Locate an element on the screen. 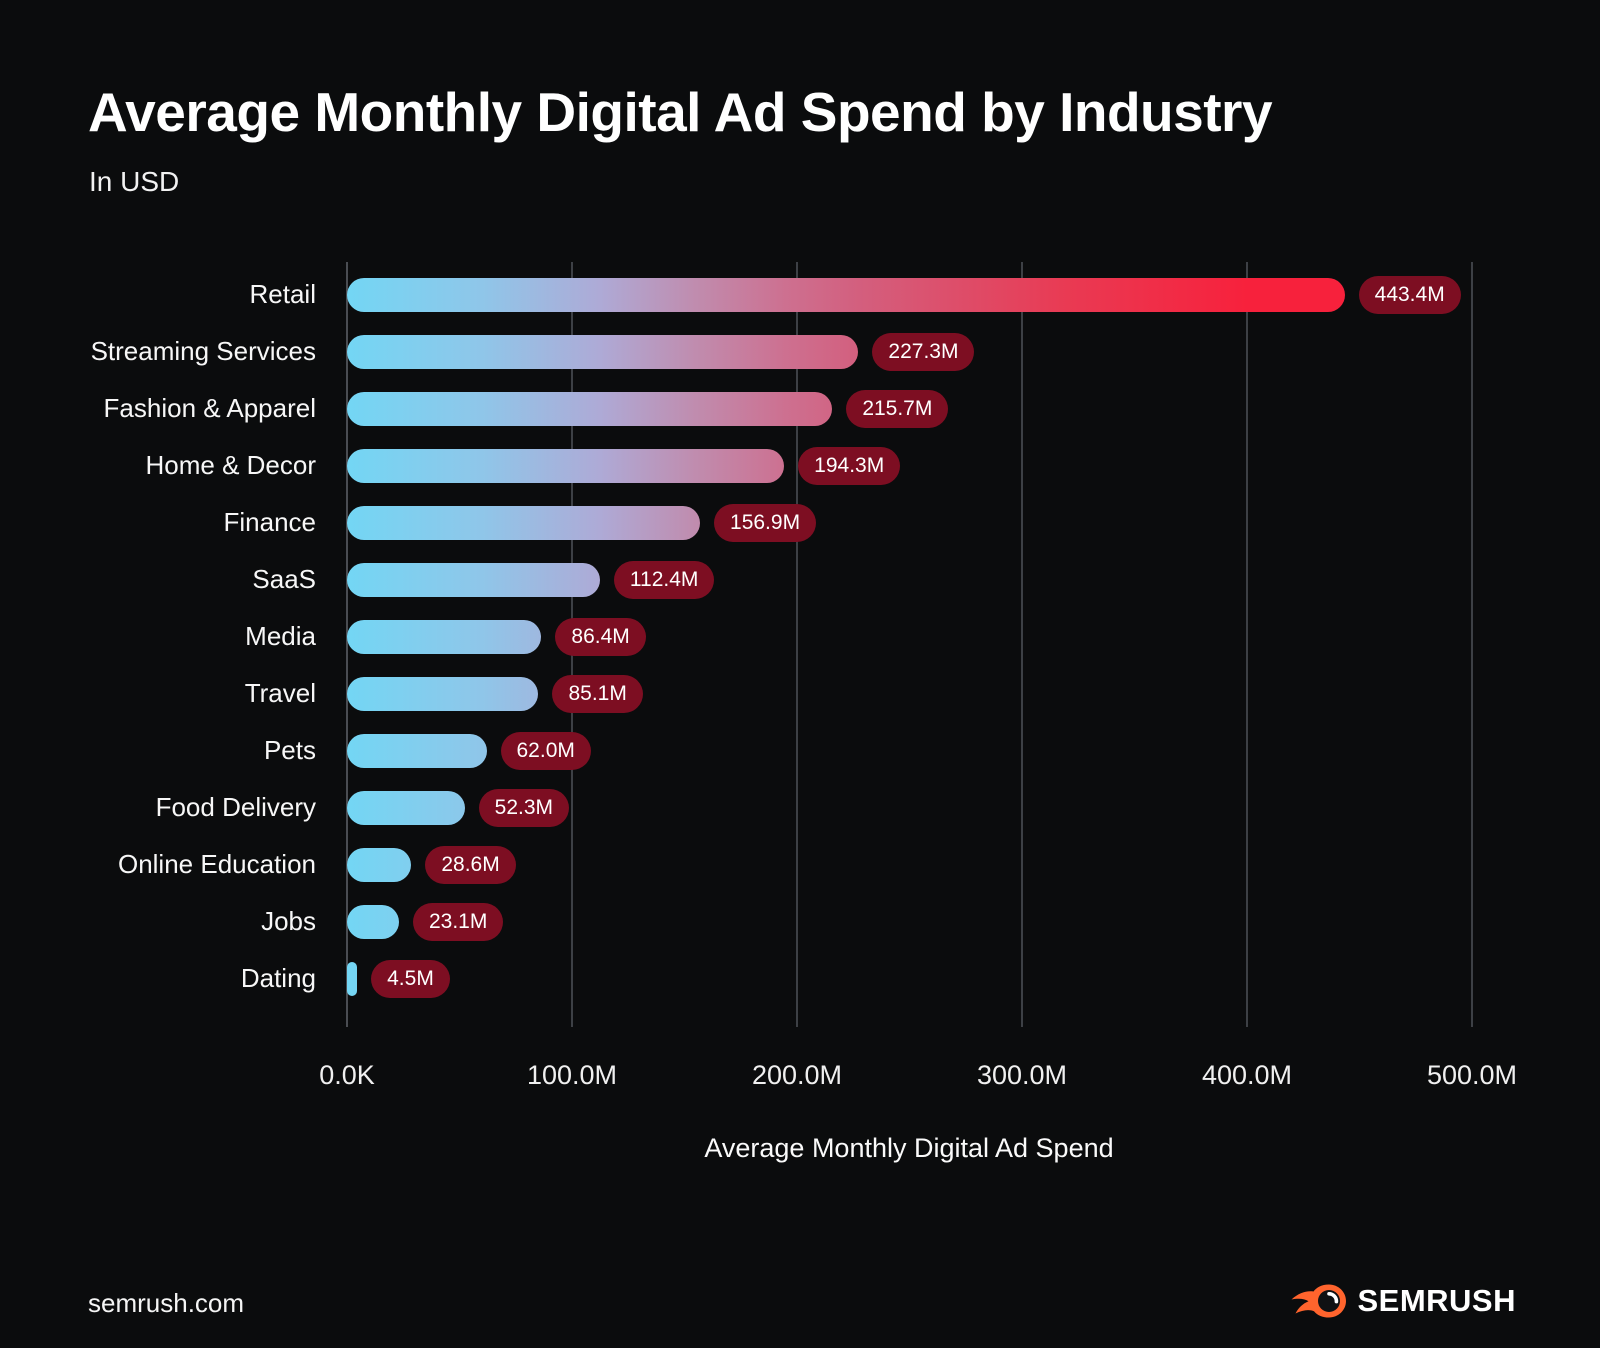 Image resolution: width=1600 pixels, height=1348 pixels. bar-row: Media 86.4M is located at coordinates (800, 636).